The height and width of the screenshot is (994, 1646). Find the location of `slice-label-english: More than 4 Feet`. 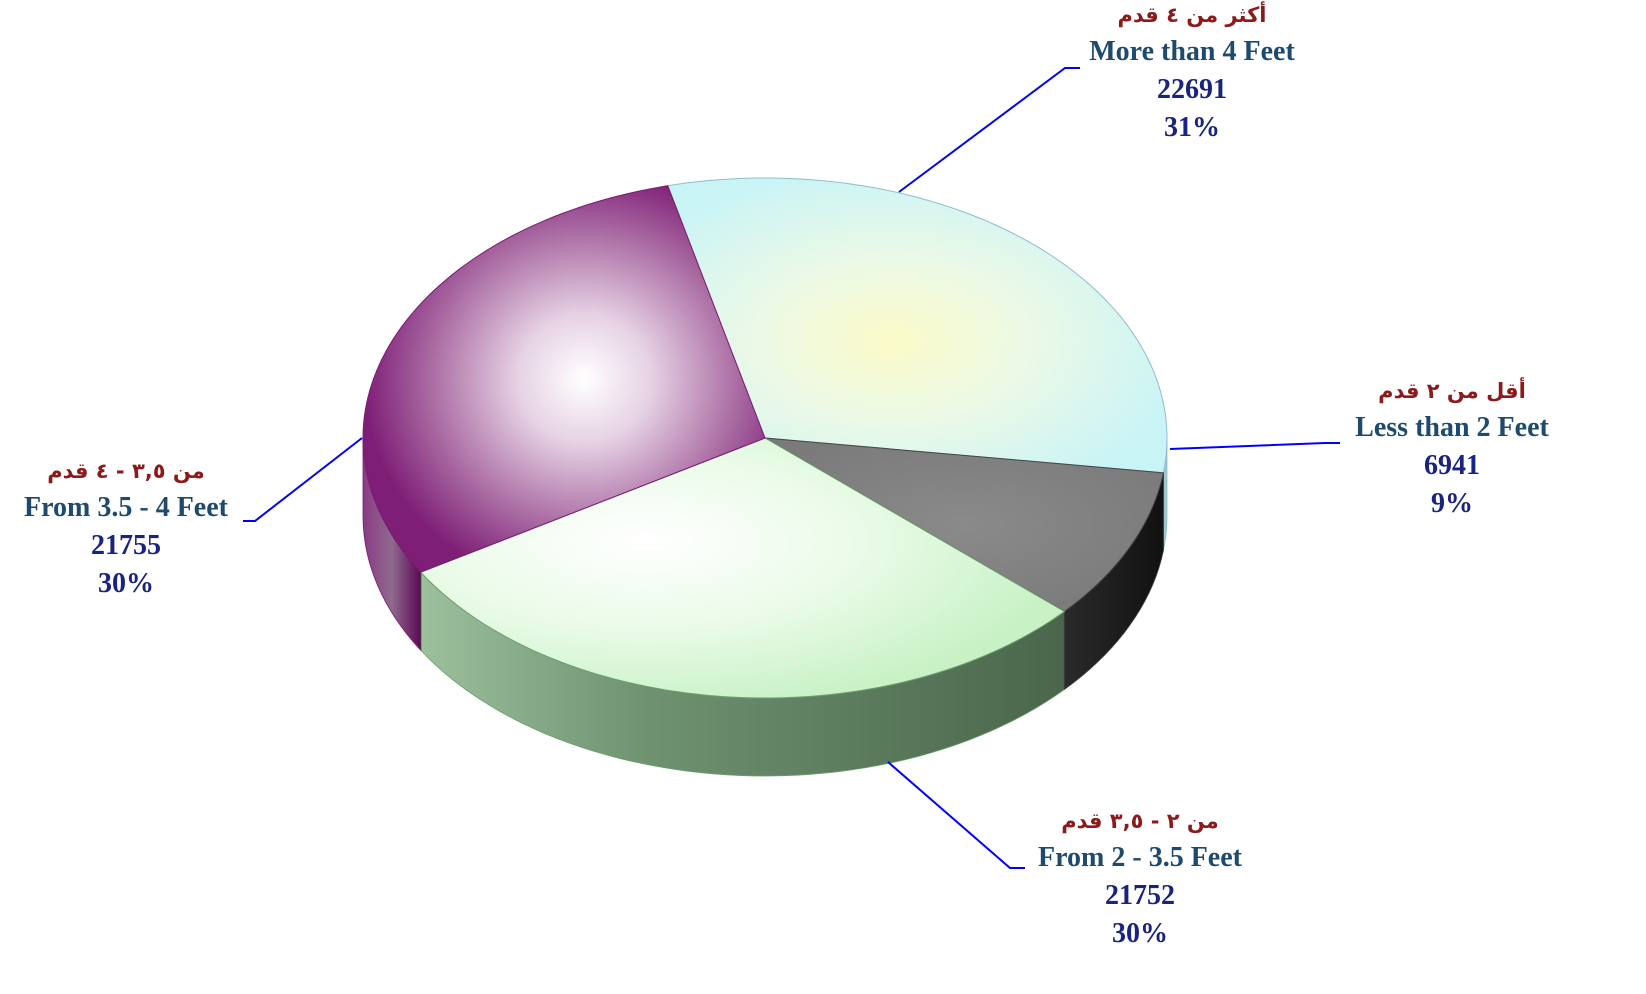

slice-label-english: More than 4 Feet is located at coordinates (1192, 51).